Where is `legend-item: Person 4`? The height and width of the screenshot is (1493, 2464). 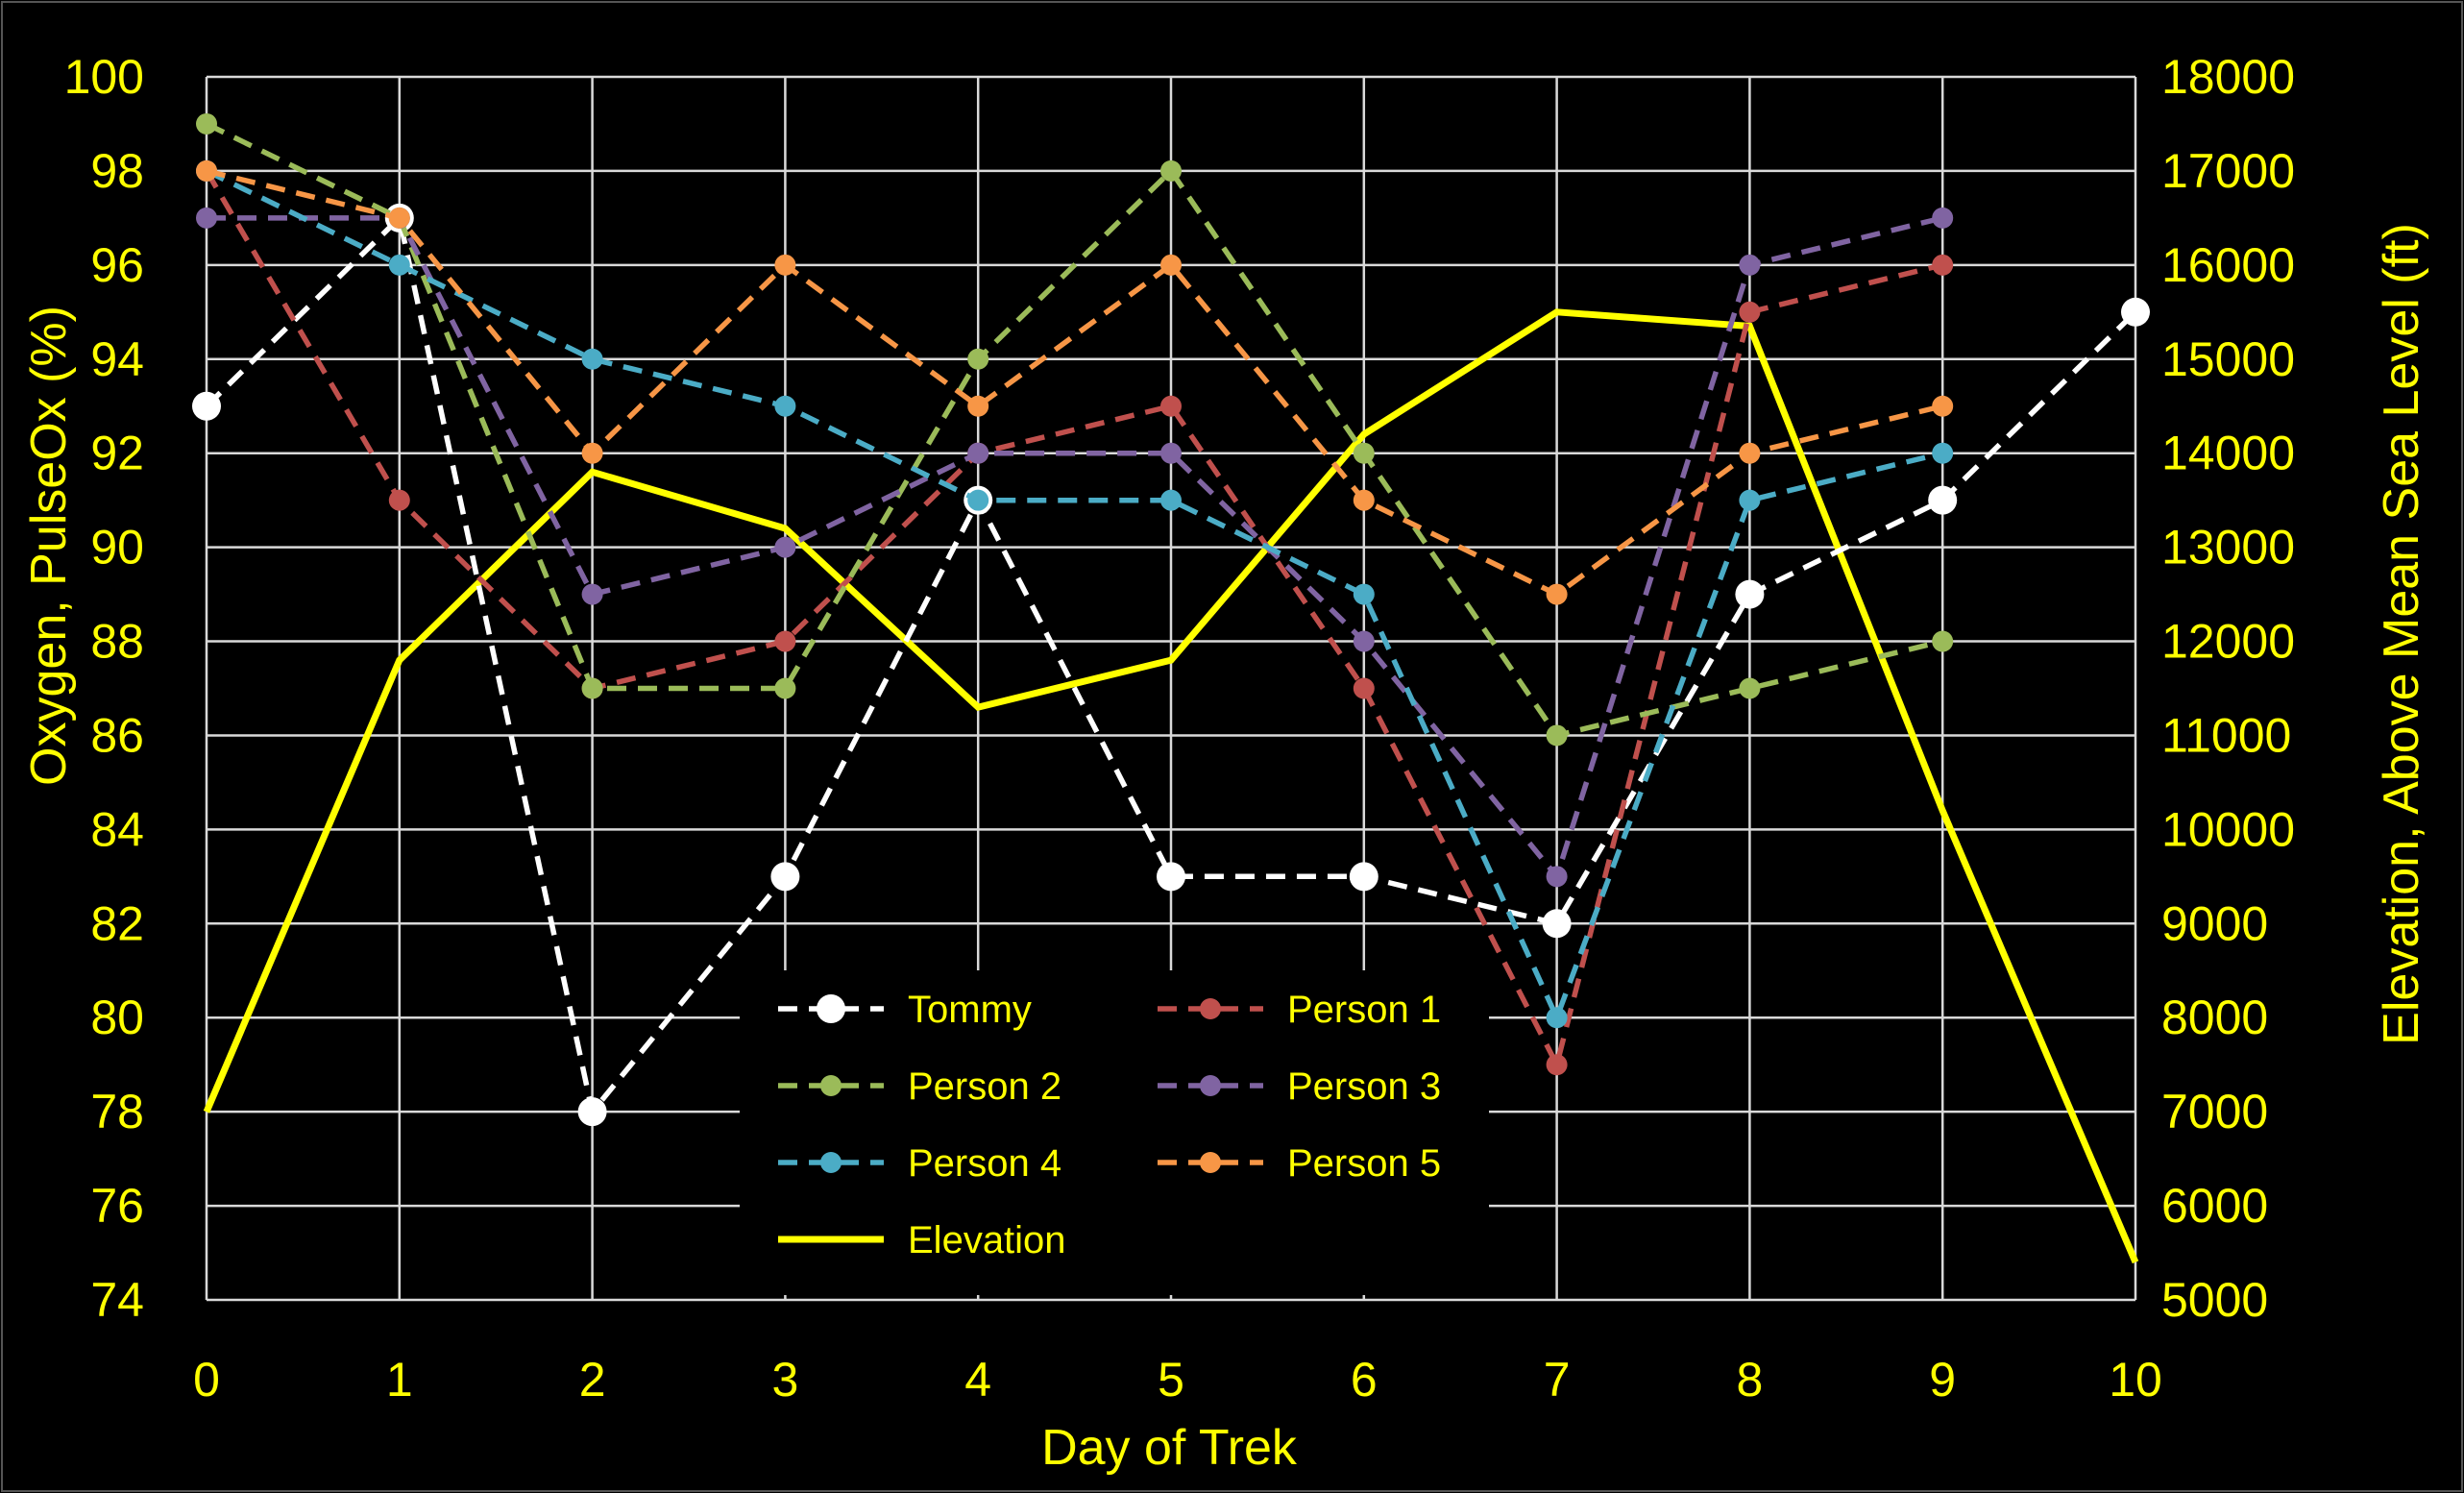 legend-item: Person 4 is located at coordinates (920, 1163).